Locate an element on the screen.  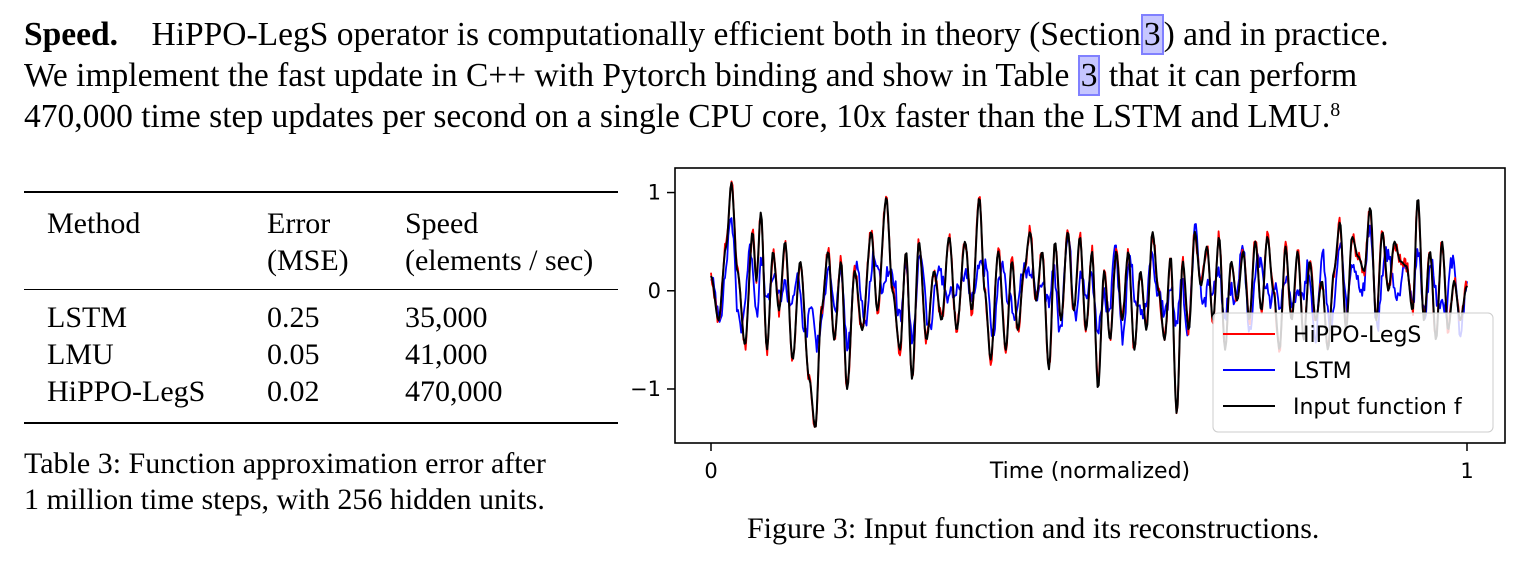
x-tick-label: 0 is located at coordinates (710, 471).